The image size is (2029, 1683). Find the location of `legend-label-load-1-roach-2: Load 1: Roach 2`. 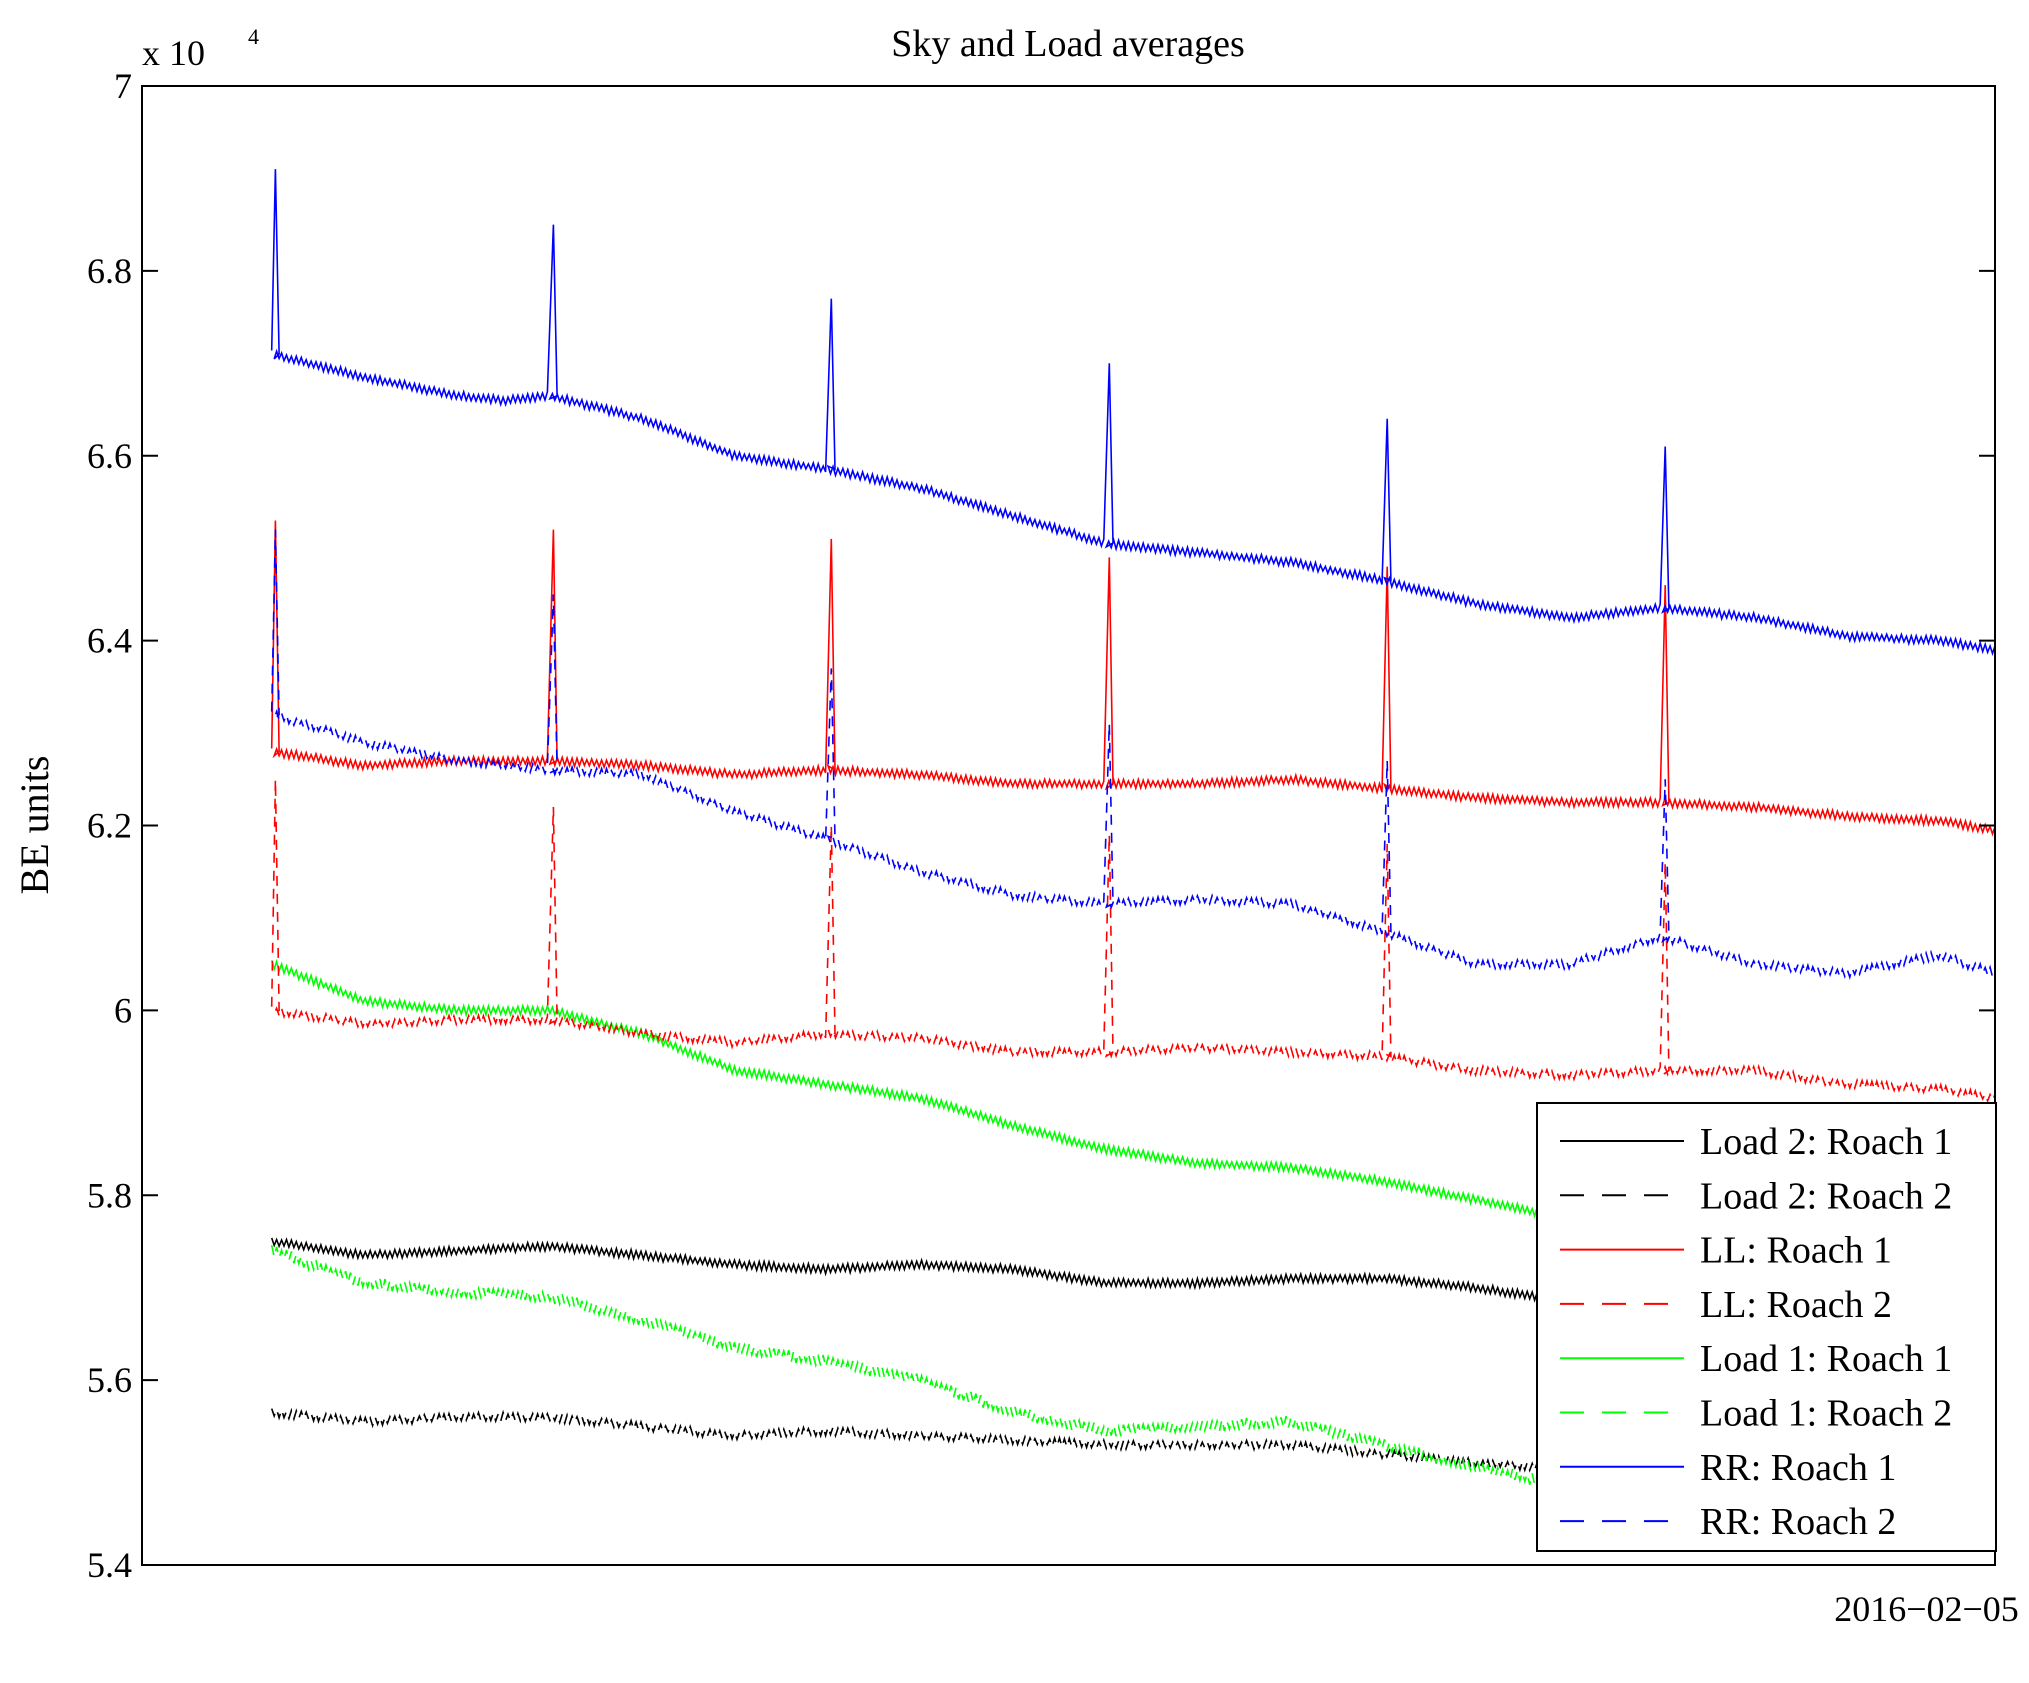

legend-label-load-1-roach-2: Load 1: Roach 2 is located at coordinates (1826, 1414).